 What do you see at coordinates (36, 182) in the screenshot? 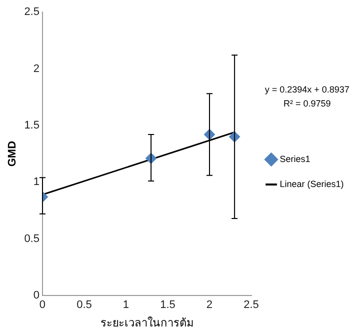
I see `y-tick-label: 1` at bounding box center [36, 182].